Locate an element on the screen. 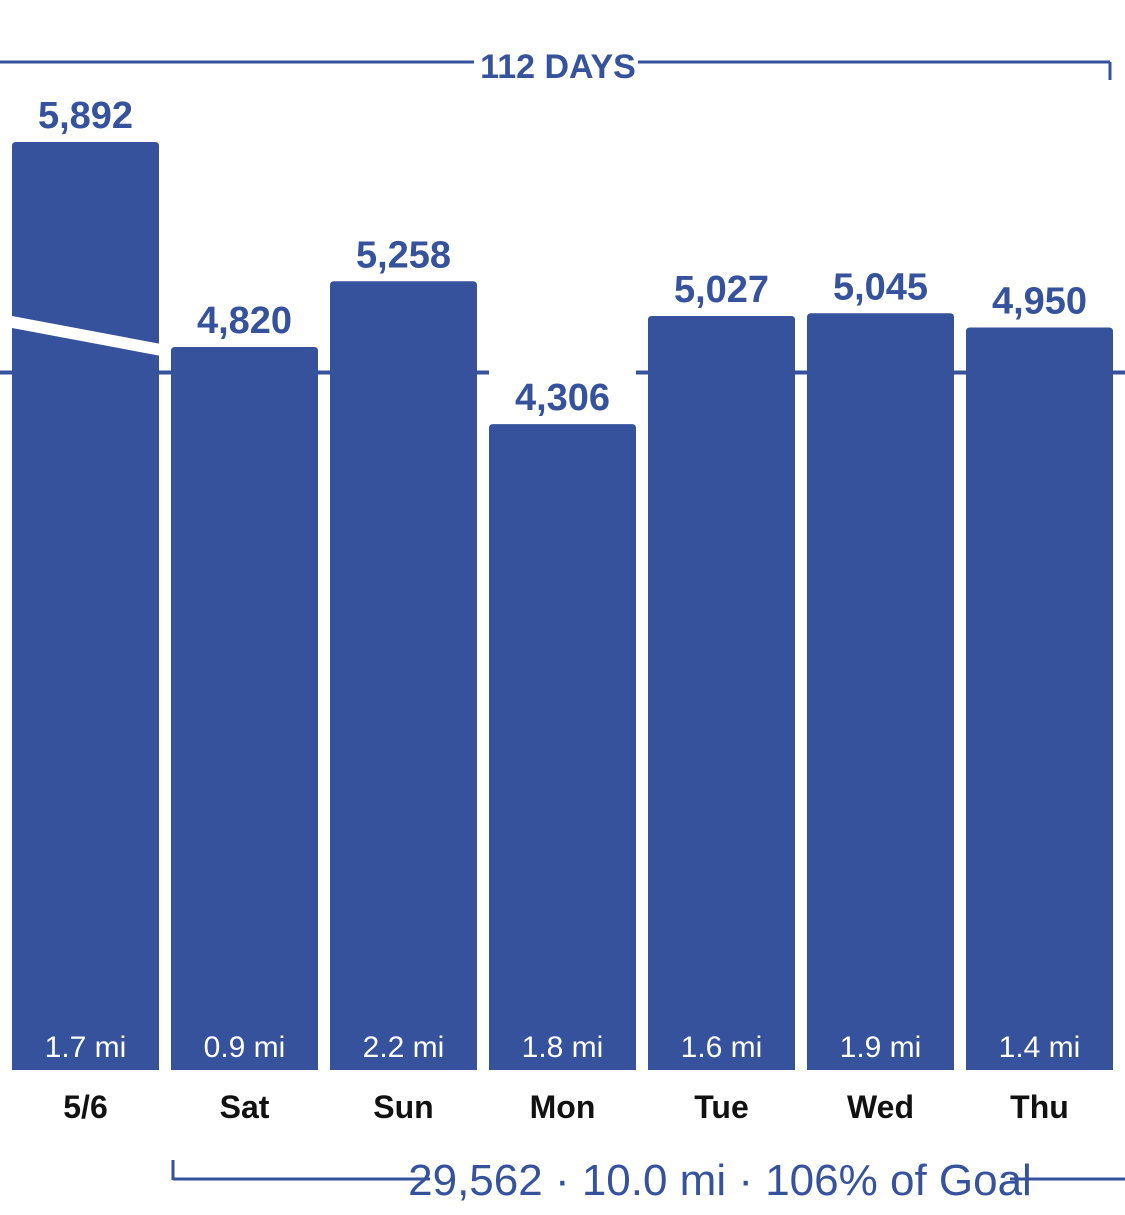 This screenshot has height=1215, width=1125. bar-Sat is located at coordinates (244, 708).